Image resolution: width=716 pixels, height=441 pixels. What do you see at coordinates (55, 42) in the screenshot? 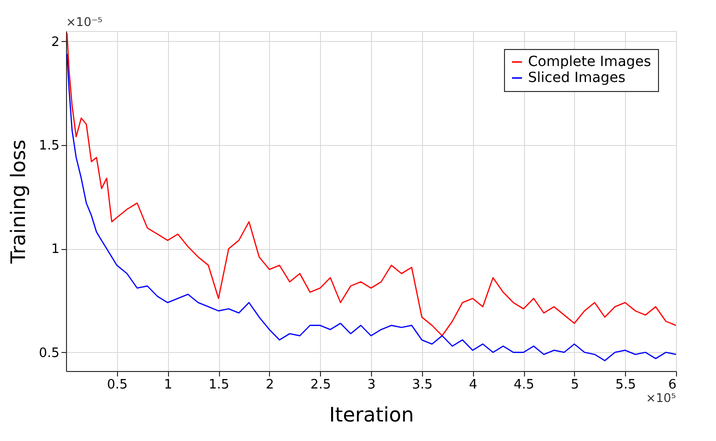
I see `y-tick-label: 2` at bounding box center [55, 42].